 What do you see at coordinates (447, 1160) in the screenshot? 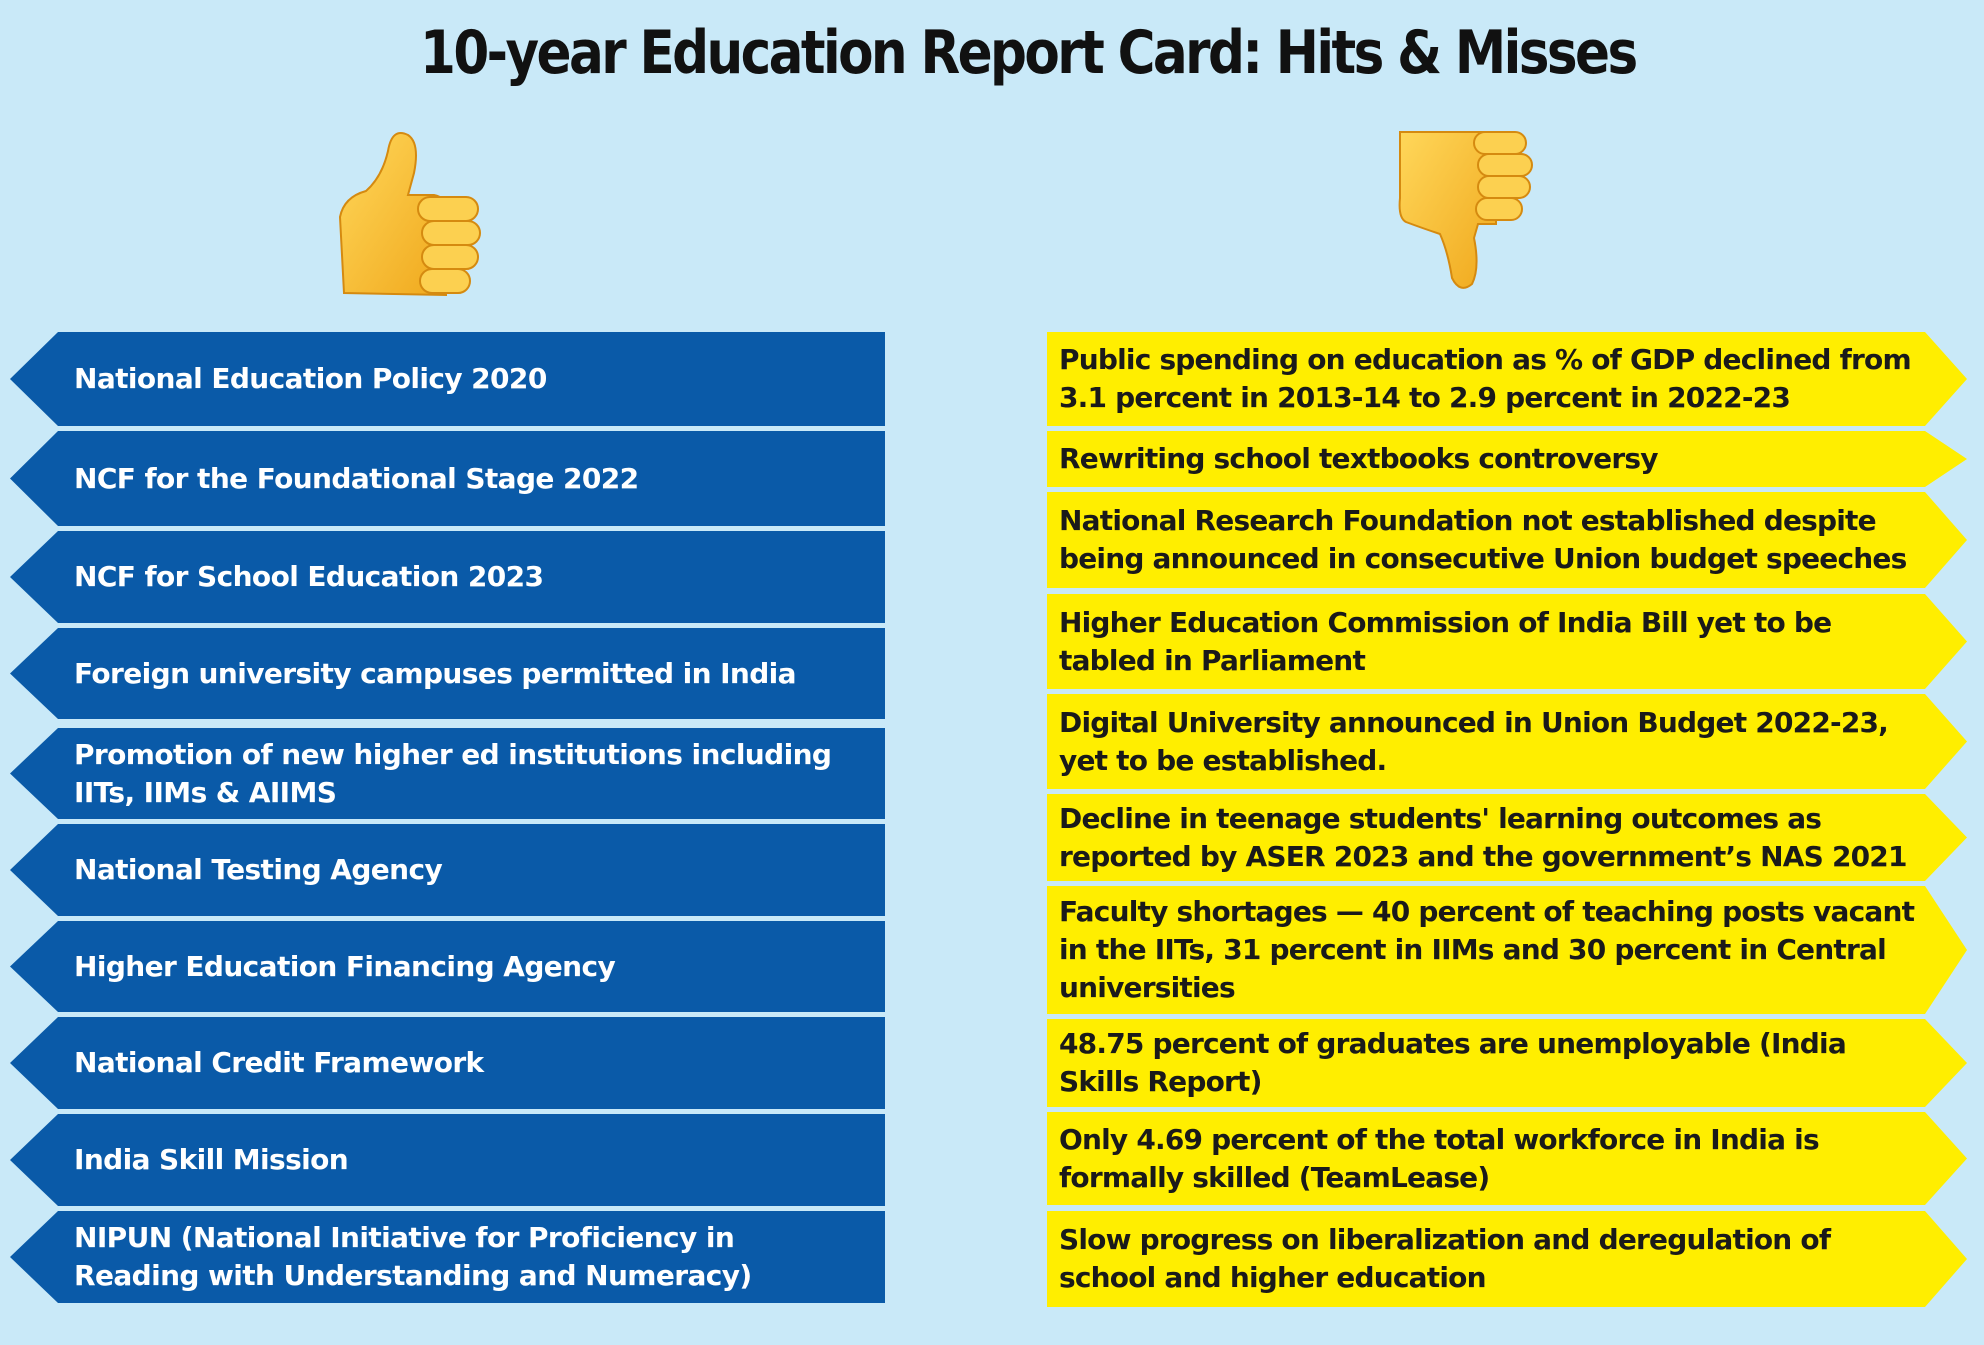
I see `hit-item: India Skill Mission` at bounding box center [447, 1160].